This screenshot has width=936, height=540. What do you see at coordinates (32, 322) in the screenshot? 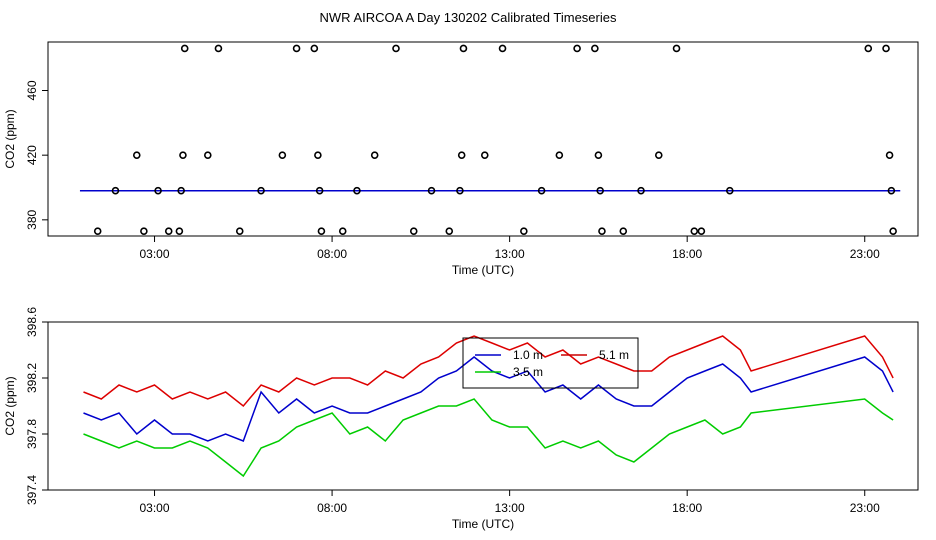
I see `panel2-y-tick-label: 398.6` at bounding box center [32, 322].